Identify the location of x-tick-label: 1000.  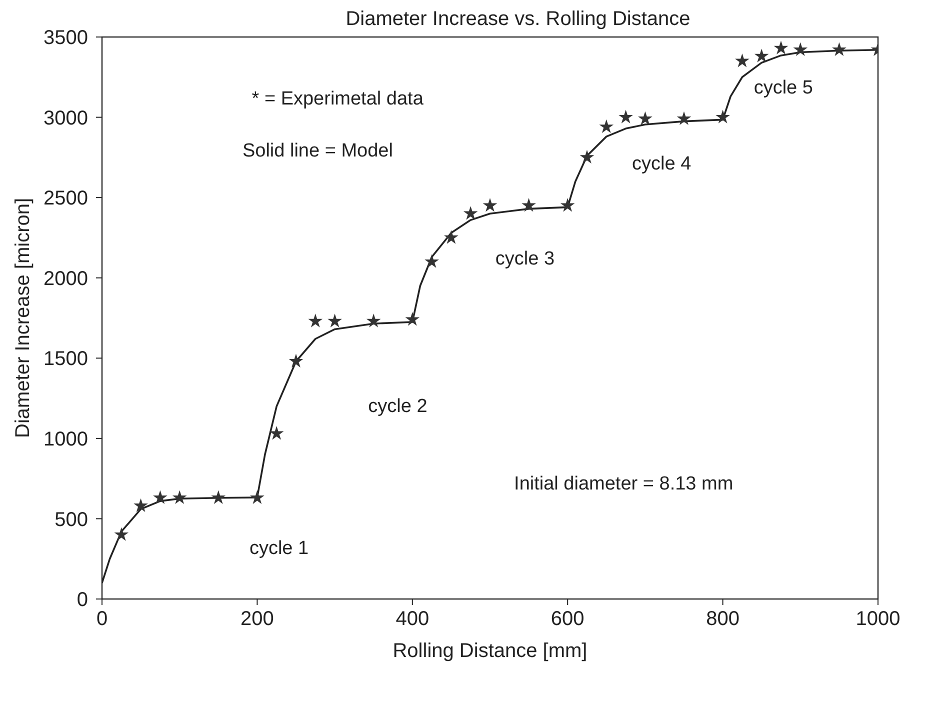
(878, 619).